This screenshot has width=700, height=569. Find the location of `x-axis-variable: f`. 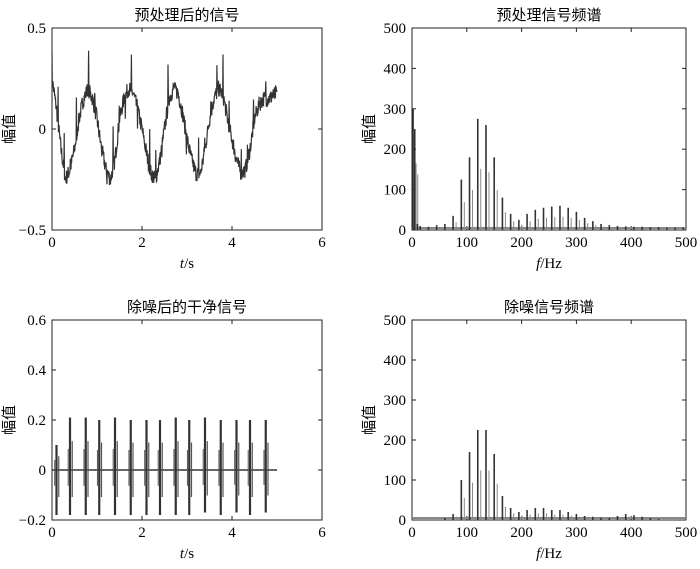

x-axis-variable: f is located at coordinates (539, 554).